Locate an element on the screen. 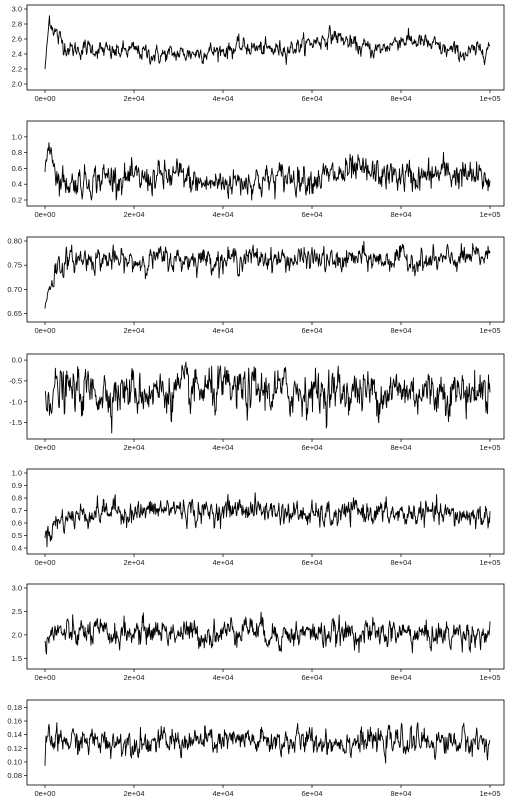 This screenshot has height=812, width=512. y-tick-label: 0.9 is located at coordinates (17, 485).